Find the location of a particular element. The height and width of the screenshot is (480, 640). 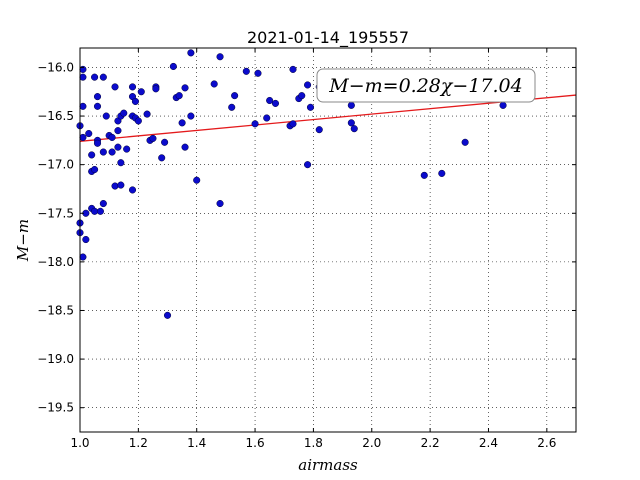

fit-equation-box: M−m=0.28χ−17.04 is located at coordinates (426, 85).